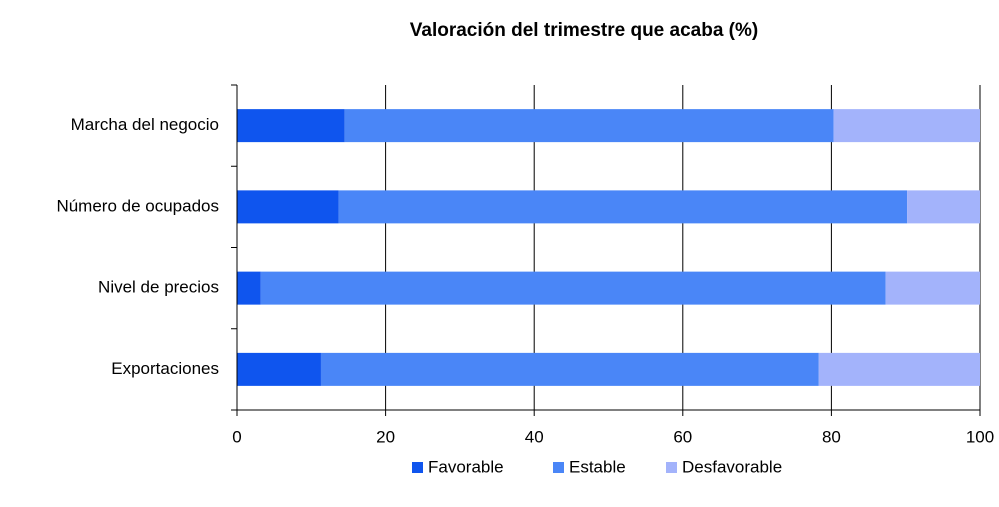 The image size is (999, 507). I want to click on legend-label: Favorable, so click(466, 466).